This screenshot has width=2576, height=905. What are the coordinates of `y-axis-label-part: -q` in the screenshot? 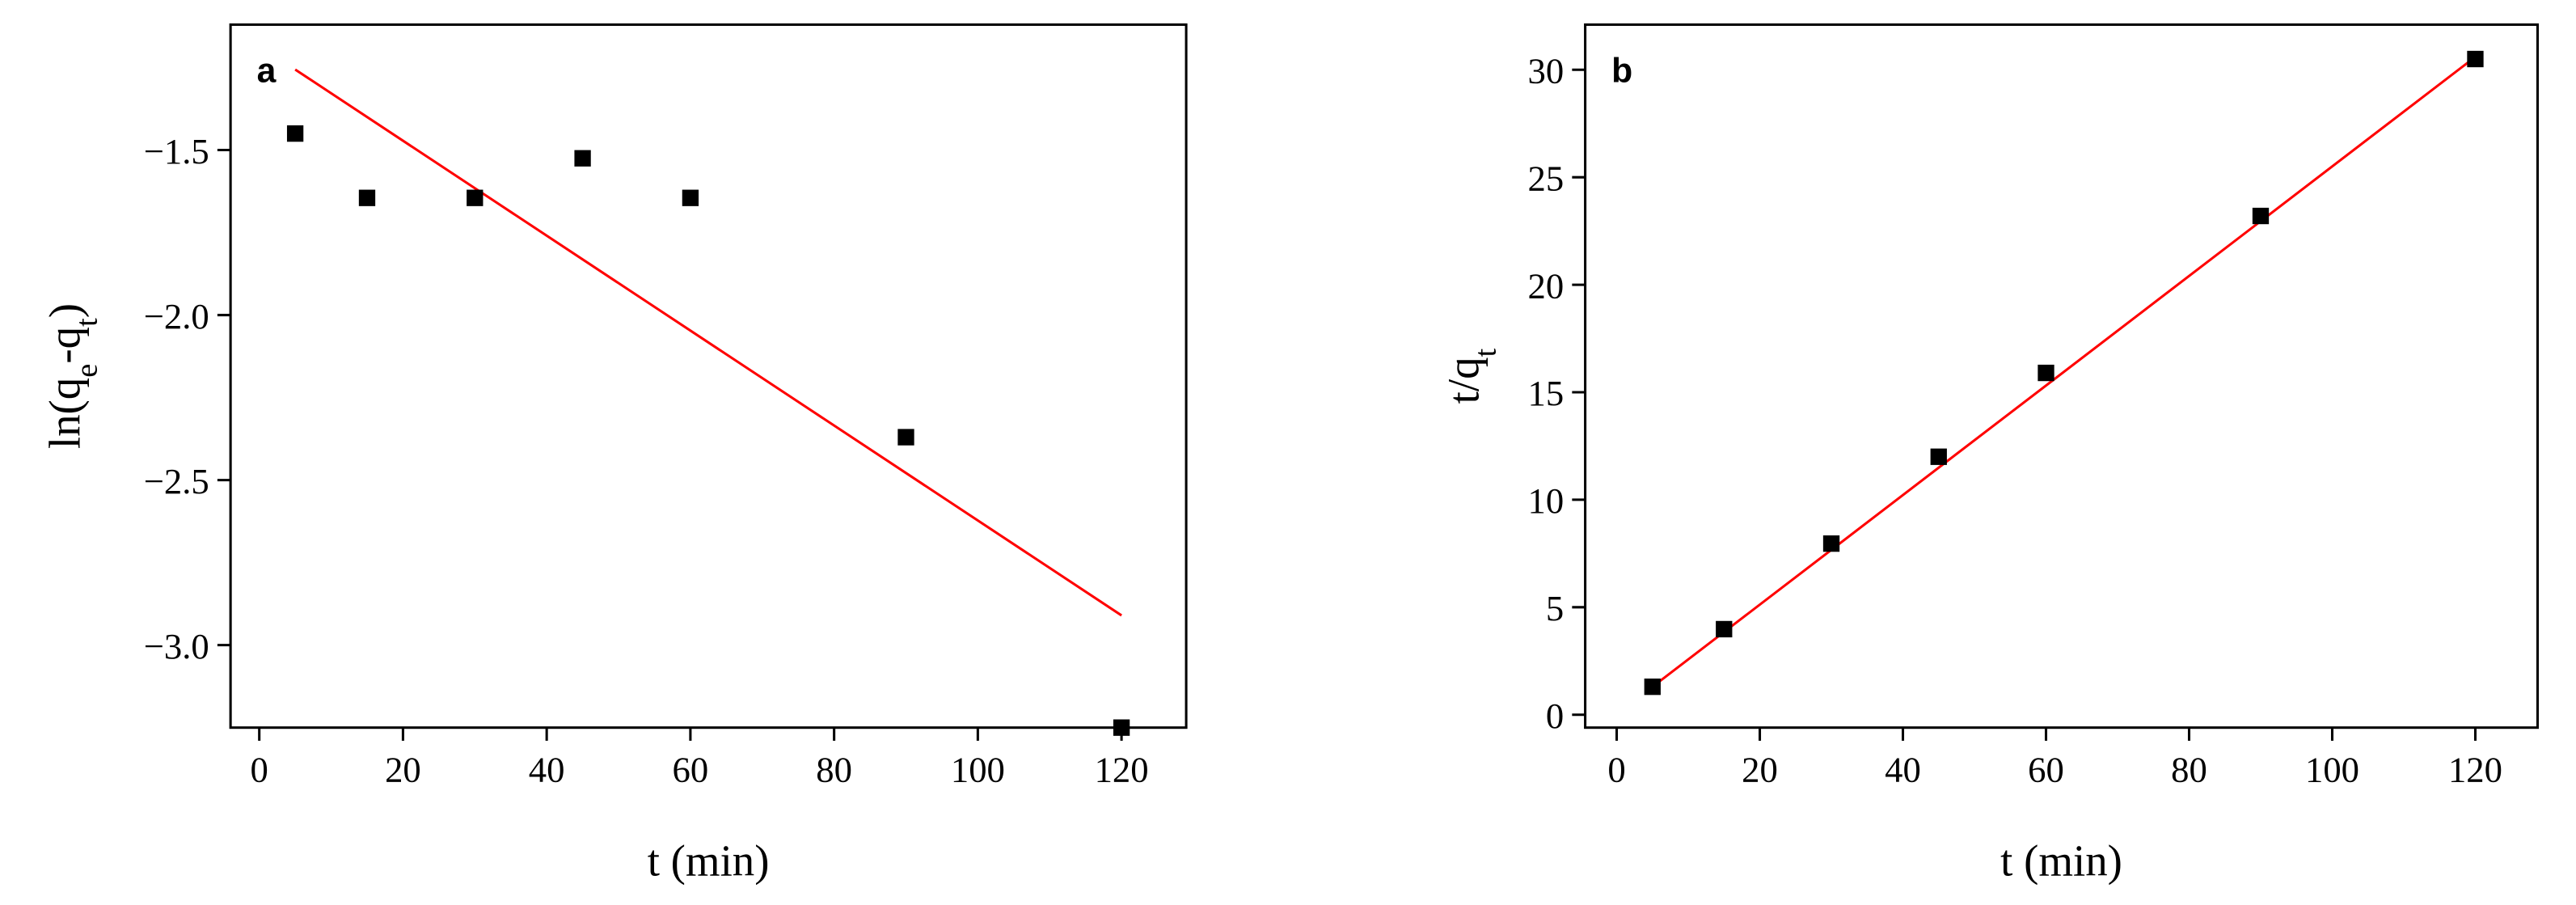 It's located at (64, 345).